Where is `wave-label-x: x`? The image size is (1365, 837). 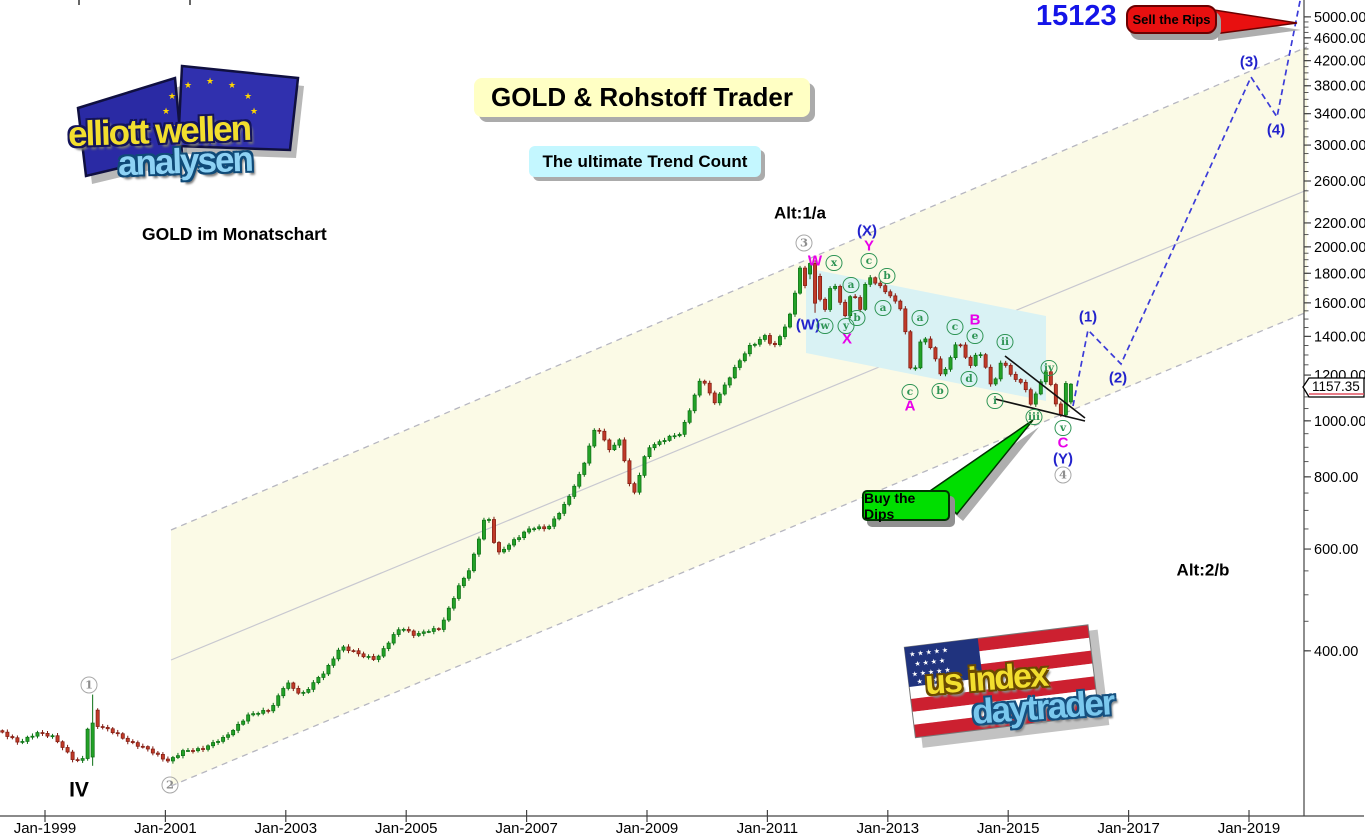 wave-label-x: x is located at coordinates (834, 263).